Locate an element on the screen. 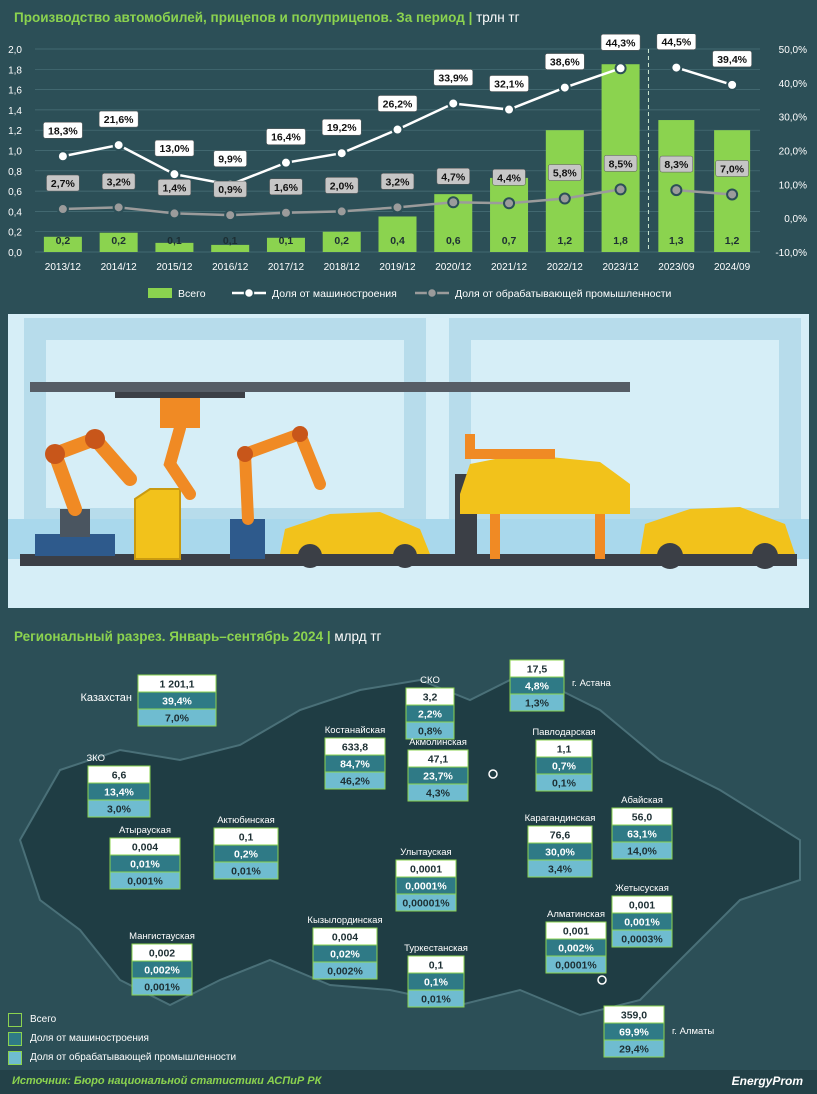  chart-unit: трлн тг is located at coordinates (498, 17).